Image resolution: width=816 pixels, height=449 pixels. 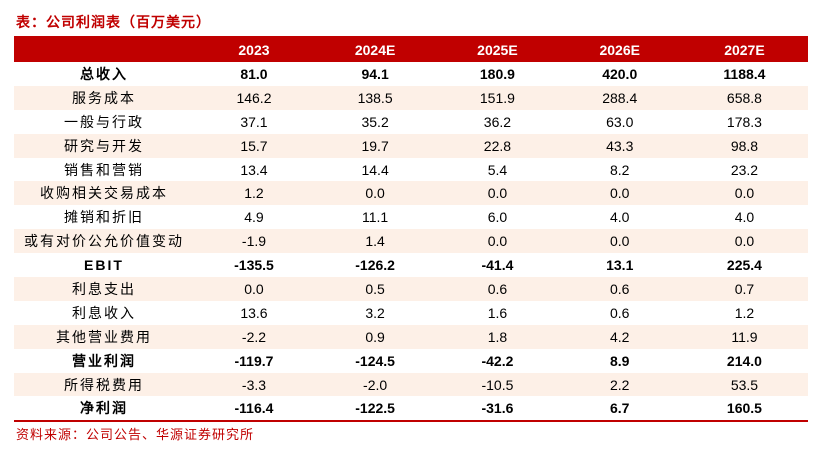 What do you see at coordinates (104, 217) in the screenshot?
I see `row-label: 摊销和折旧` at bounding box center [104, 217].